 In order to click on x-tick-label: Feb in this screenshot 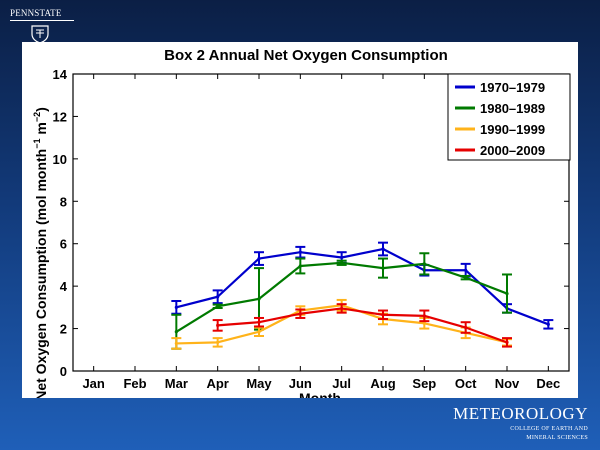, I will do `click(134, 383)`.